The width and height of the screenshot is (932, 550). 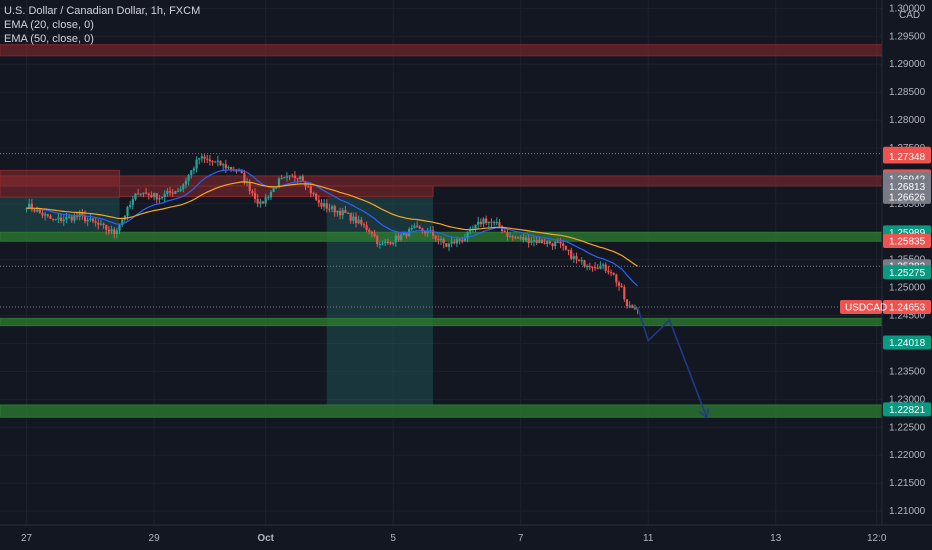 What do you see at coordinates (907, 120) in the screenshot?
I see `price-tick-label: 1.28000` at bounding box center [907, 120].